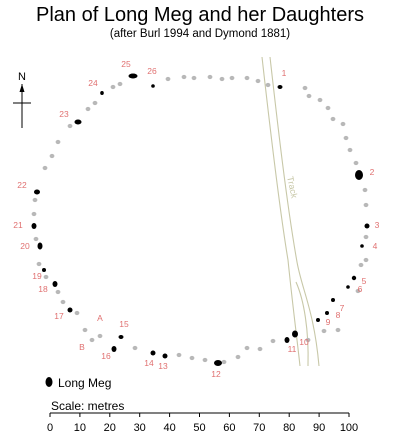 This screenshot has height=440, width=400. I want to click on stone-label-24: 24, so click(93, 83).